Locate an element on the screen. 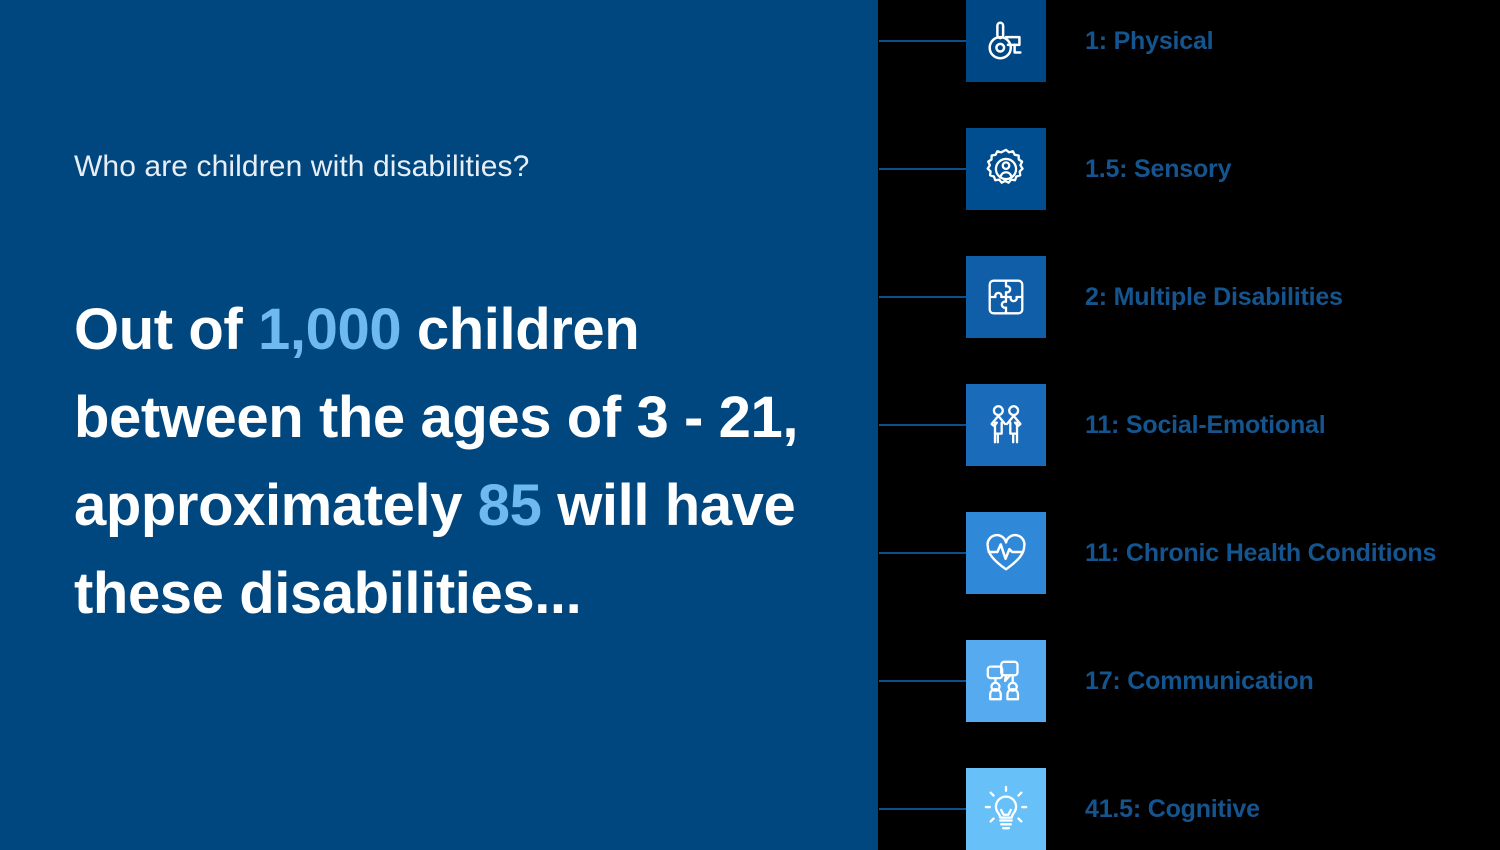 Image resolution: width=1500 pixels, height=850 pixels. page-subtitle: Who are children with disabilities? is located at coordinates (302, 166).